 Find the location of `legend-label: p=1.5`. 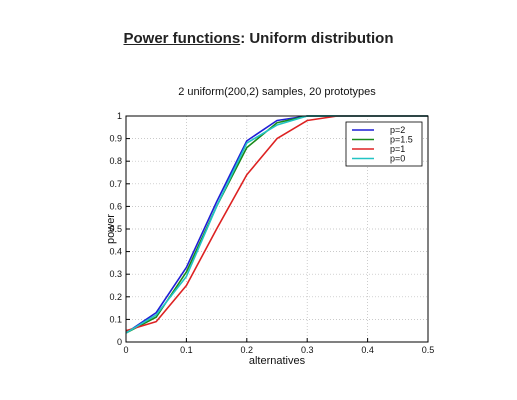

legend-label: p=1.5 is located at coordinates (401, 140).